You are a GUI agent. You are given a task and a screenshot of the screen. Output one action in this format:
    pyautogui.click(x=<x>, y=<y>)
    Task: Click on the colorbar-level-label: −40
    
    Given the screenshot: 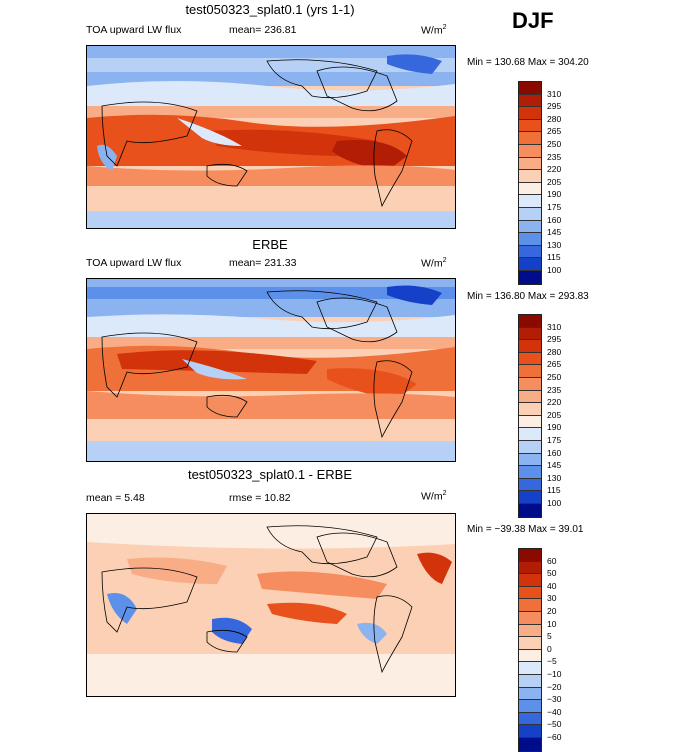 What is the action you would take?
    pyautogui.click(x=554, y=711)
    